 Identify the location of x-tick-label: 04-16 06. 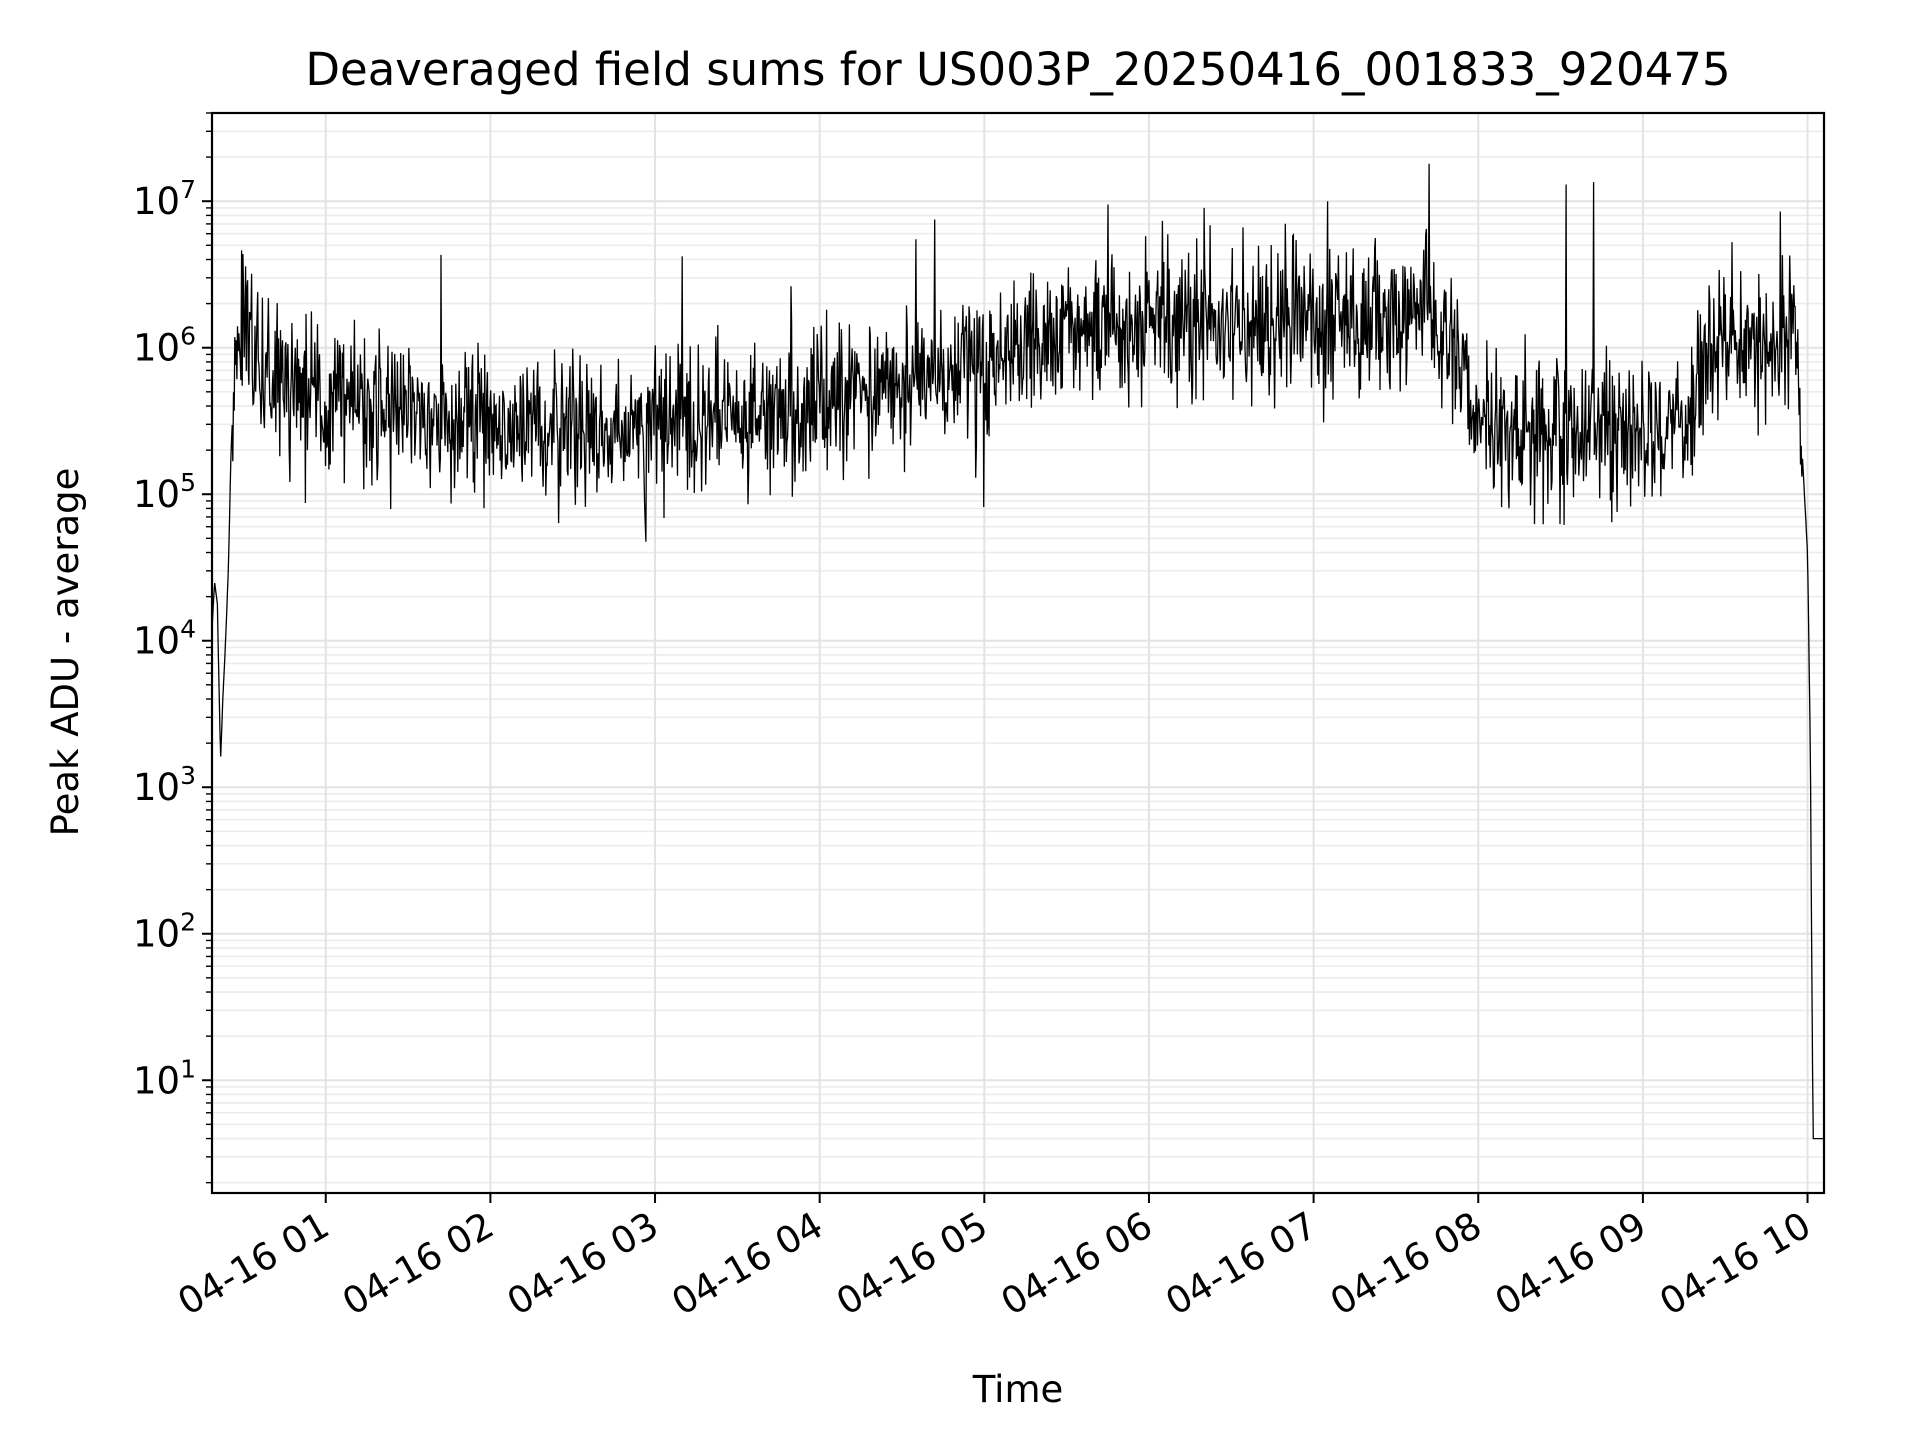
(1077, 1264).